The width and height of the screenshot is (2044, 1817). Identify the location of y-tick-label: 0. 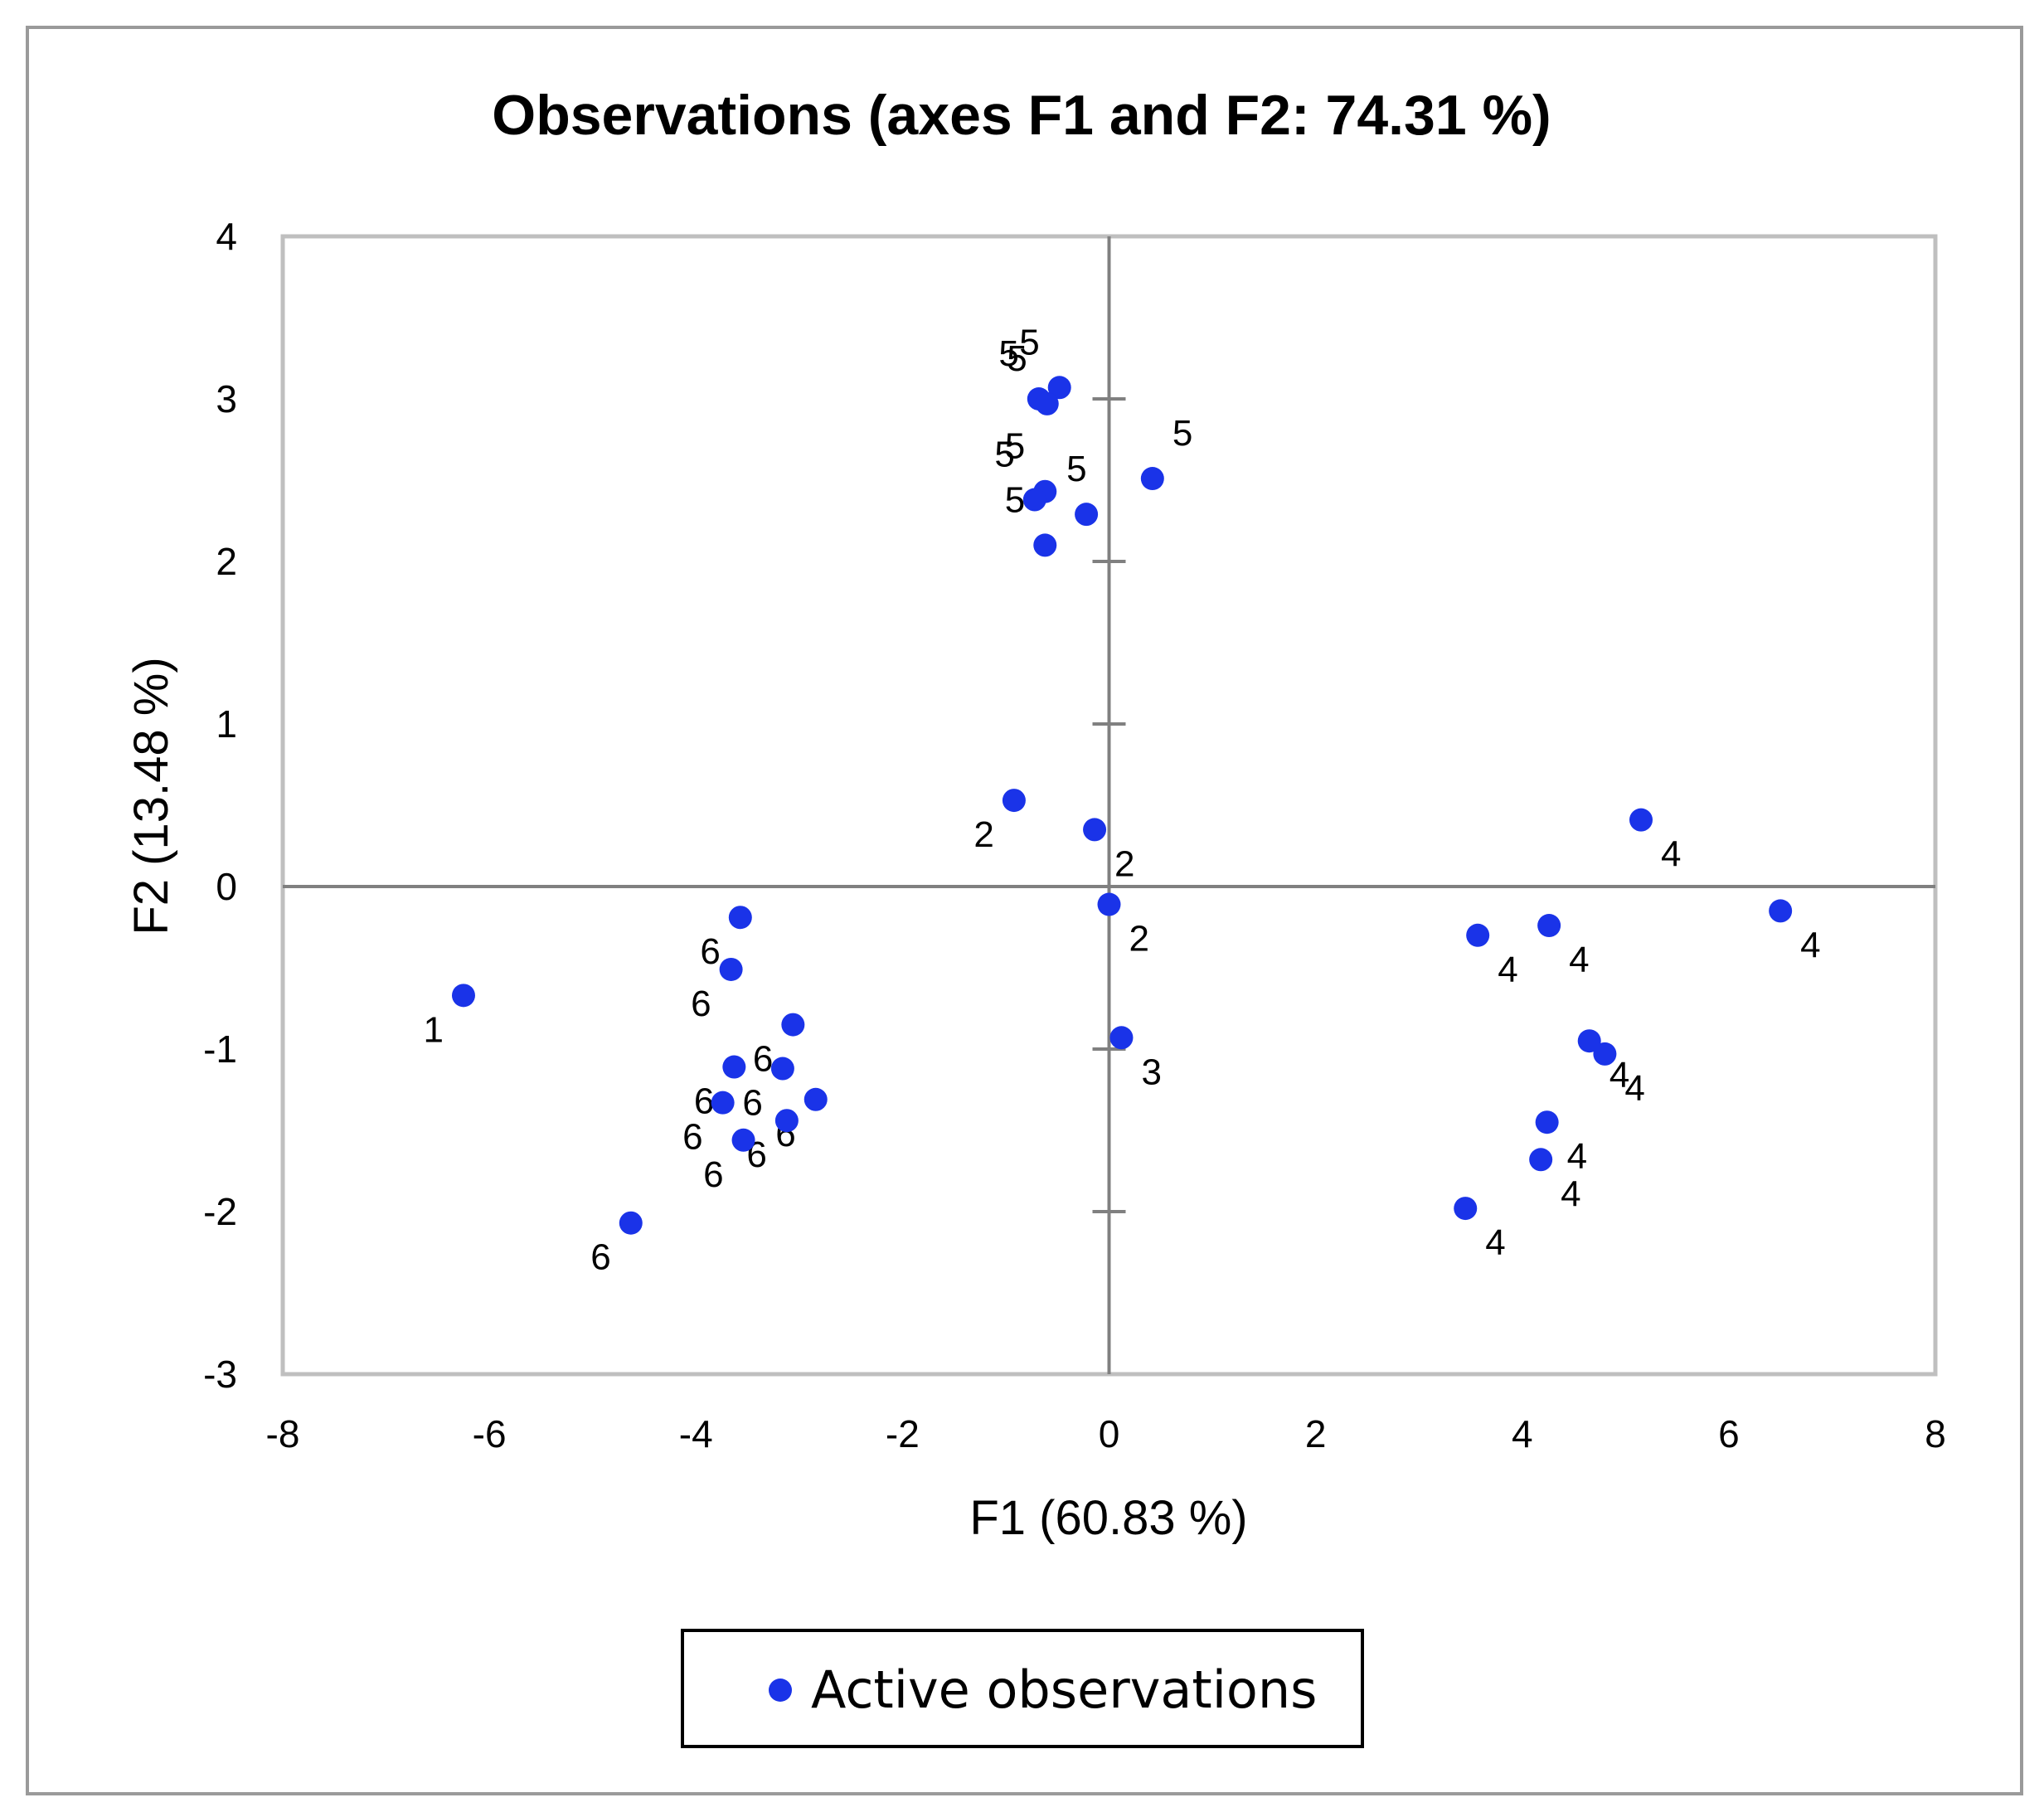
(227, 886).